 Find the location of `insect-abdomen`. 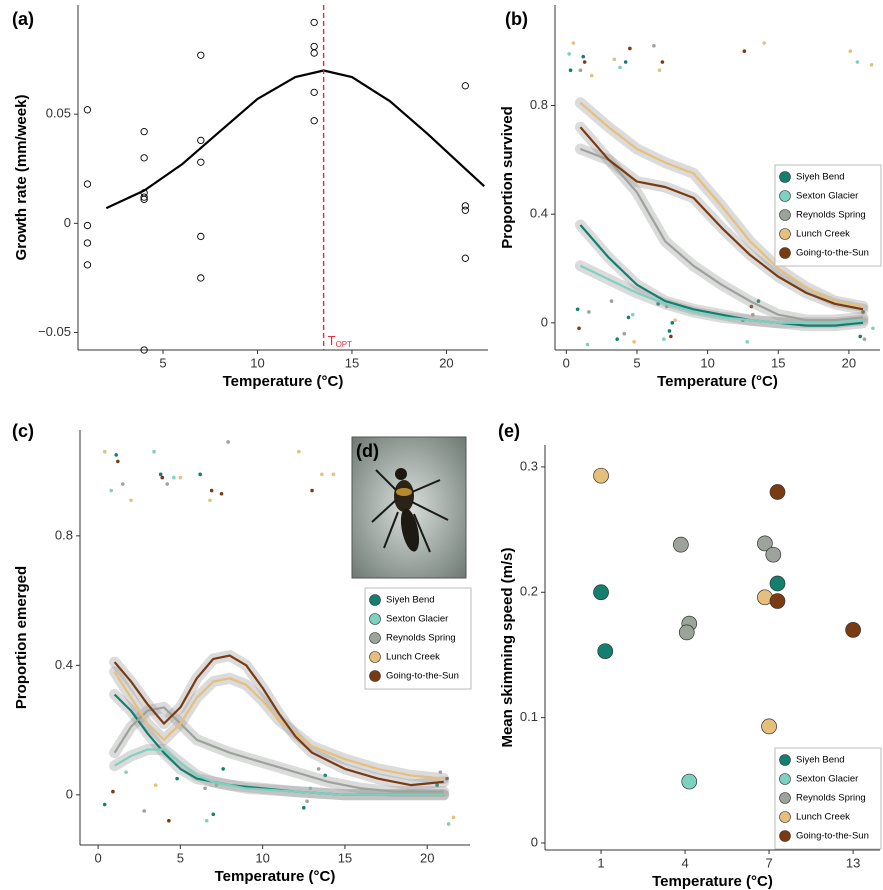

insect-abdomen is located at coordinates (410, 530).